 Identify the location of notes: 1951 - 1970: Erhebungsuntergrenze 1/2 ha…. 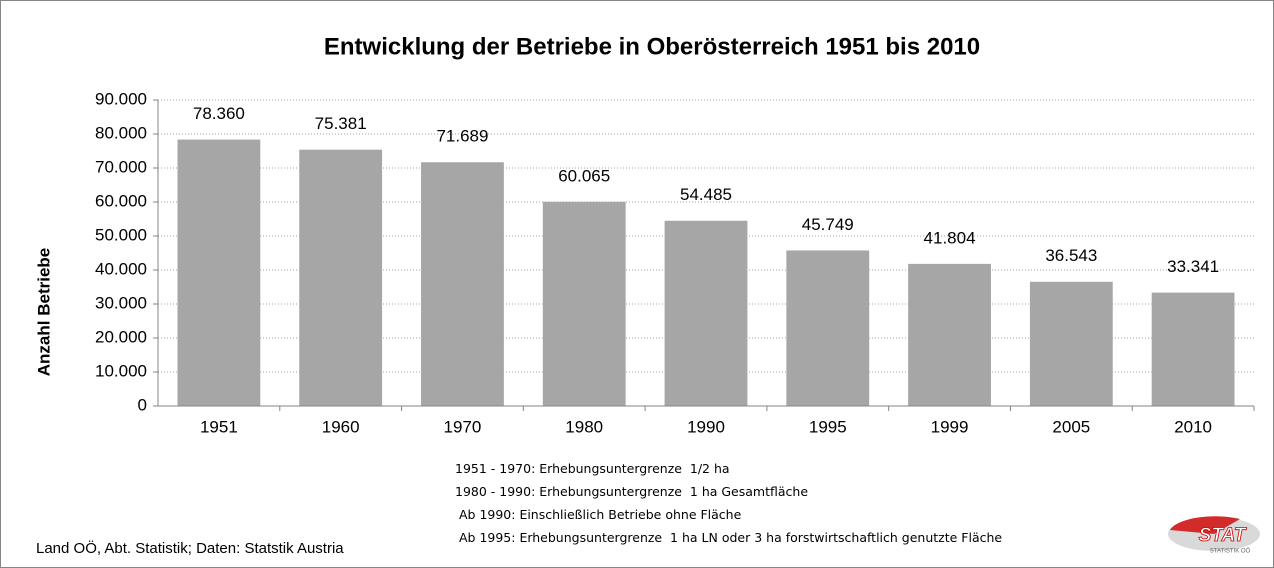
(760, 503).